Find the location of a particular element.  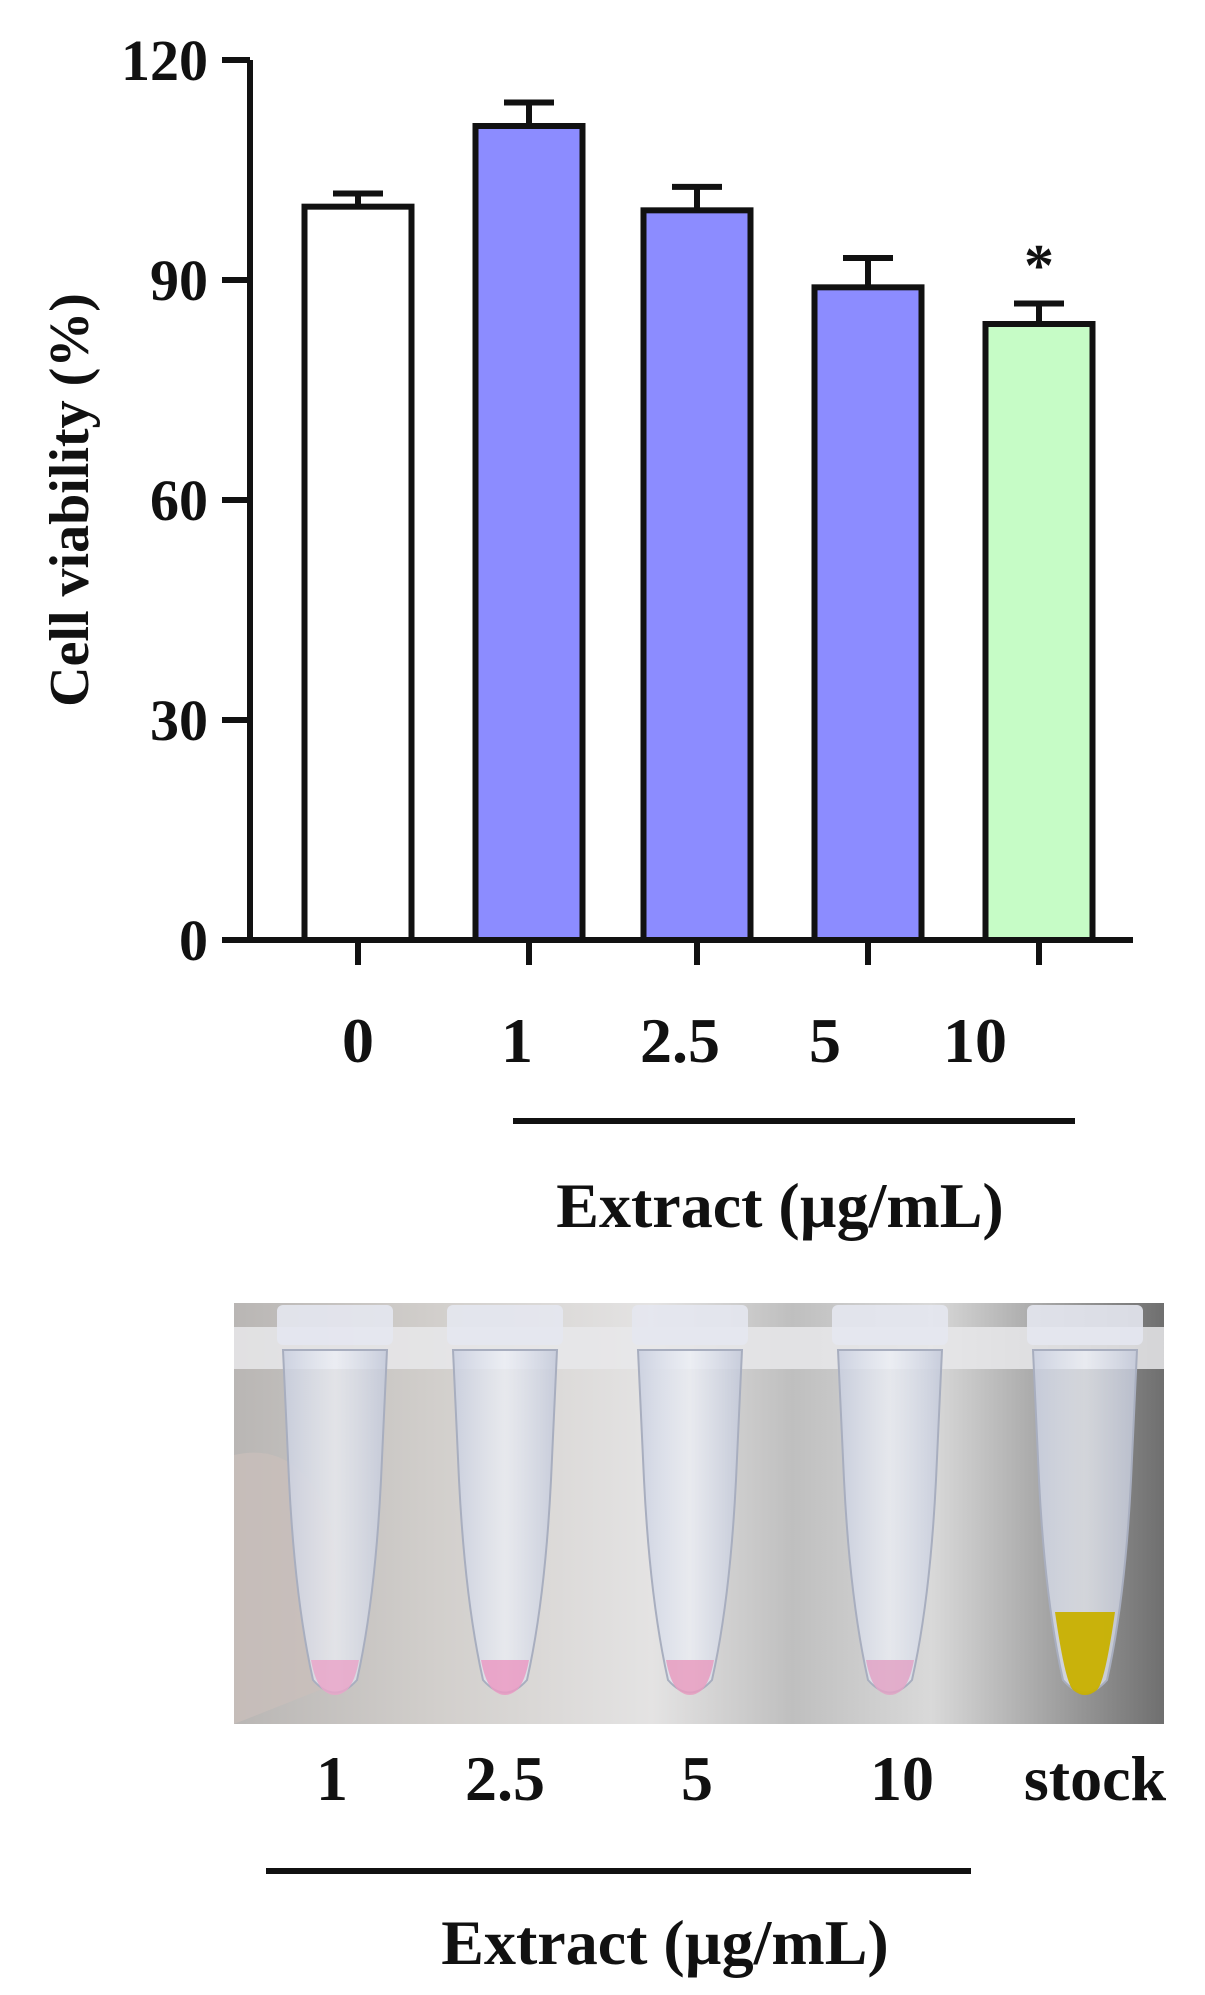

tubes-group is located at coordinates (710, 1500).